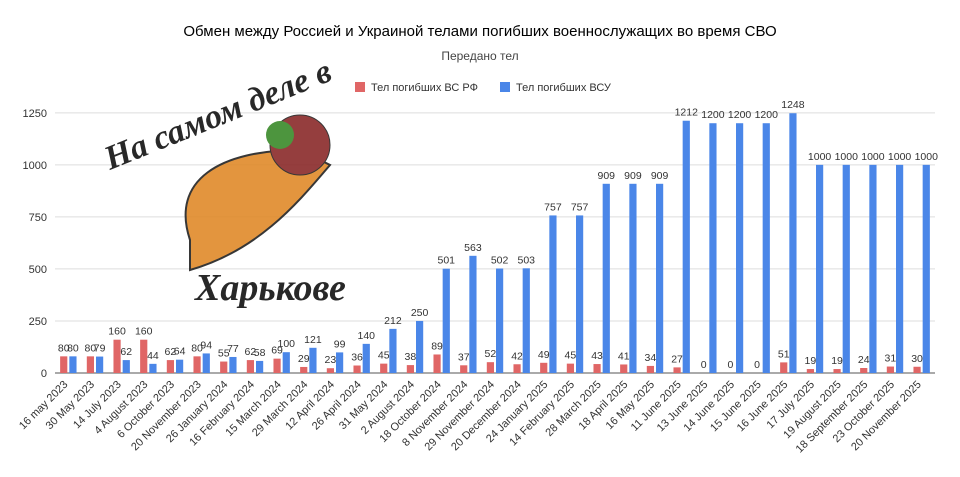 The height and width of the screenshot is (477, 960). Describe the element at coordinates (437, 346) in the screenshot. I see `value-label: 89` at that location.